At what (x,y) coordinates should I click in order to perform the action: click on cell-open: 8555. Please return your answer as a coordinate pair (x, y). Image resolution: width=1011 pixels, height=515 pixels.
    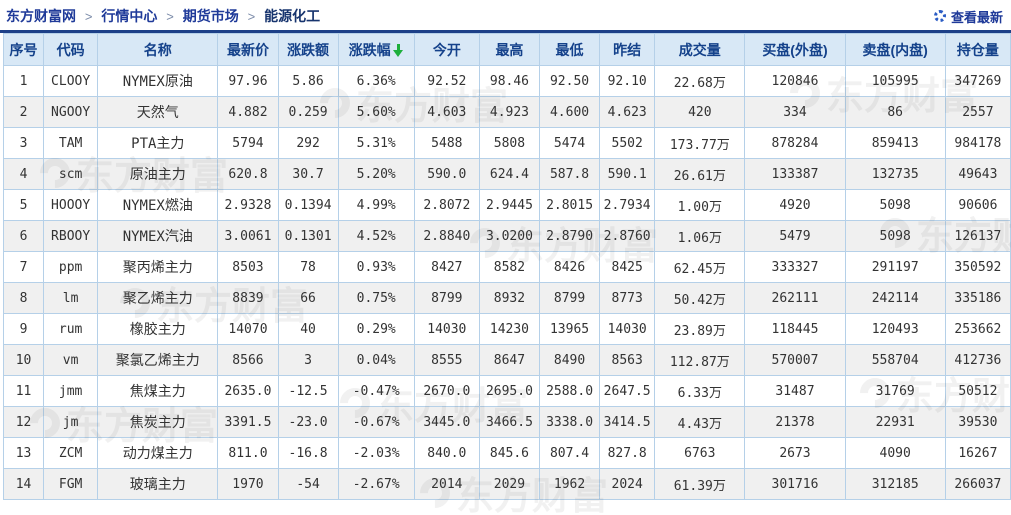
    Looking at the image, I should click on (446, 360).